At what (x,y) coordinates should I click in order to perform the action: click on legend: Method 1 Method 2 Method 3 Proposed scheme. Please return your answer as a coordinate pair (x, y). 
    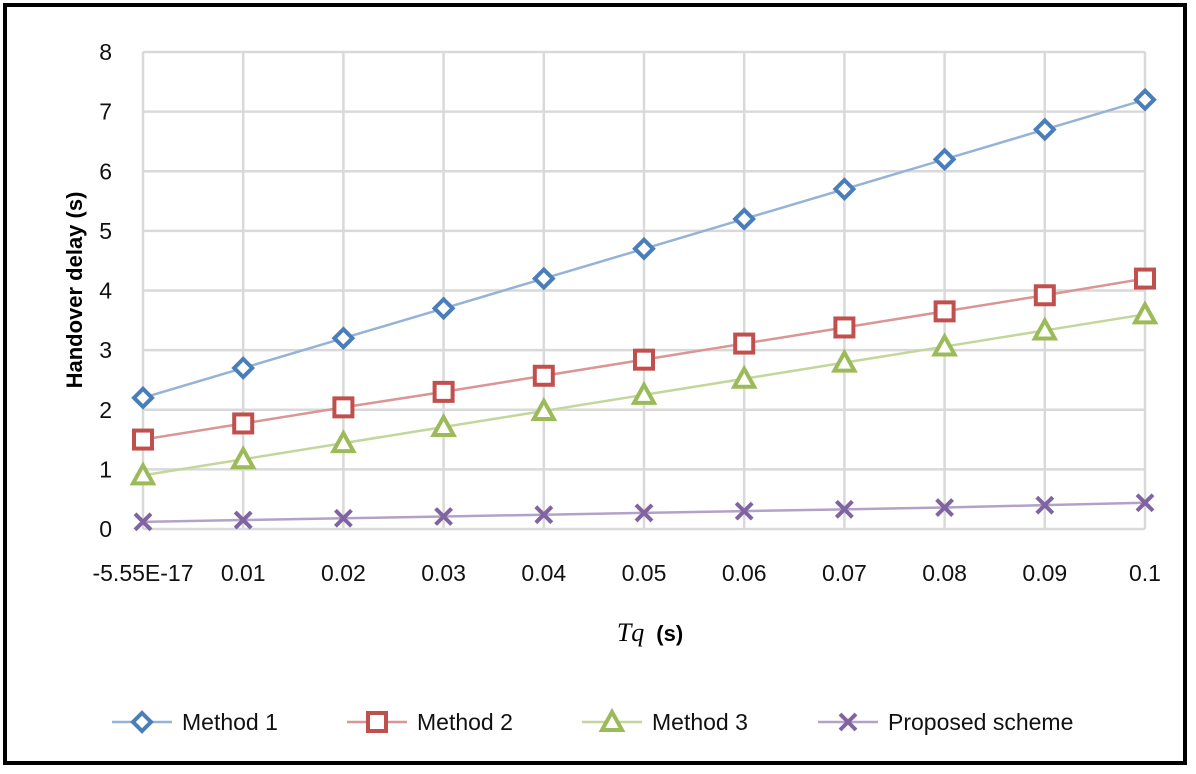
    Looking at the image, I should click on (592, 721).